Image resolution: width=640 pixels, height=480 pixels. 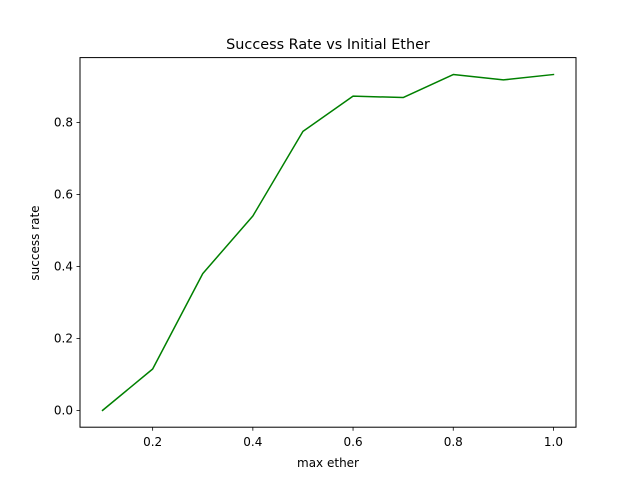 What do you see at coordinates (453, 442) in the screenshot?
I see `x-tick-label: 0.8` at bounding box center [453, 442].